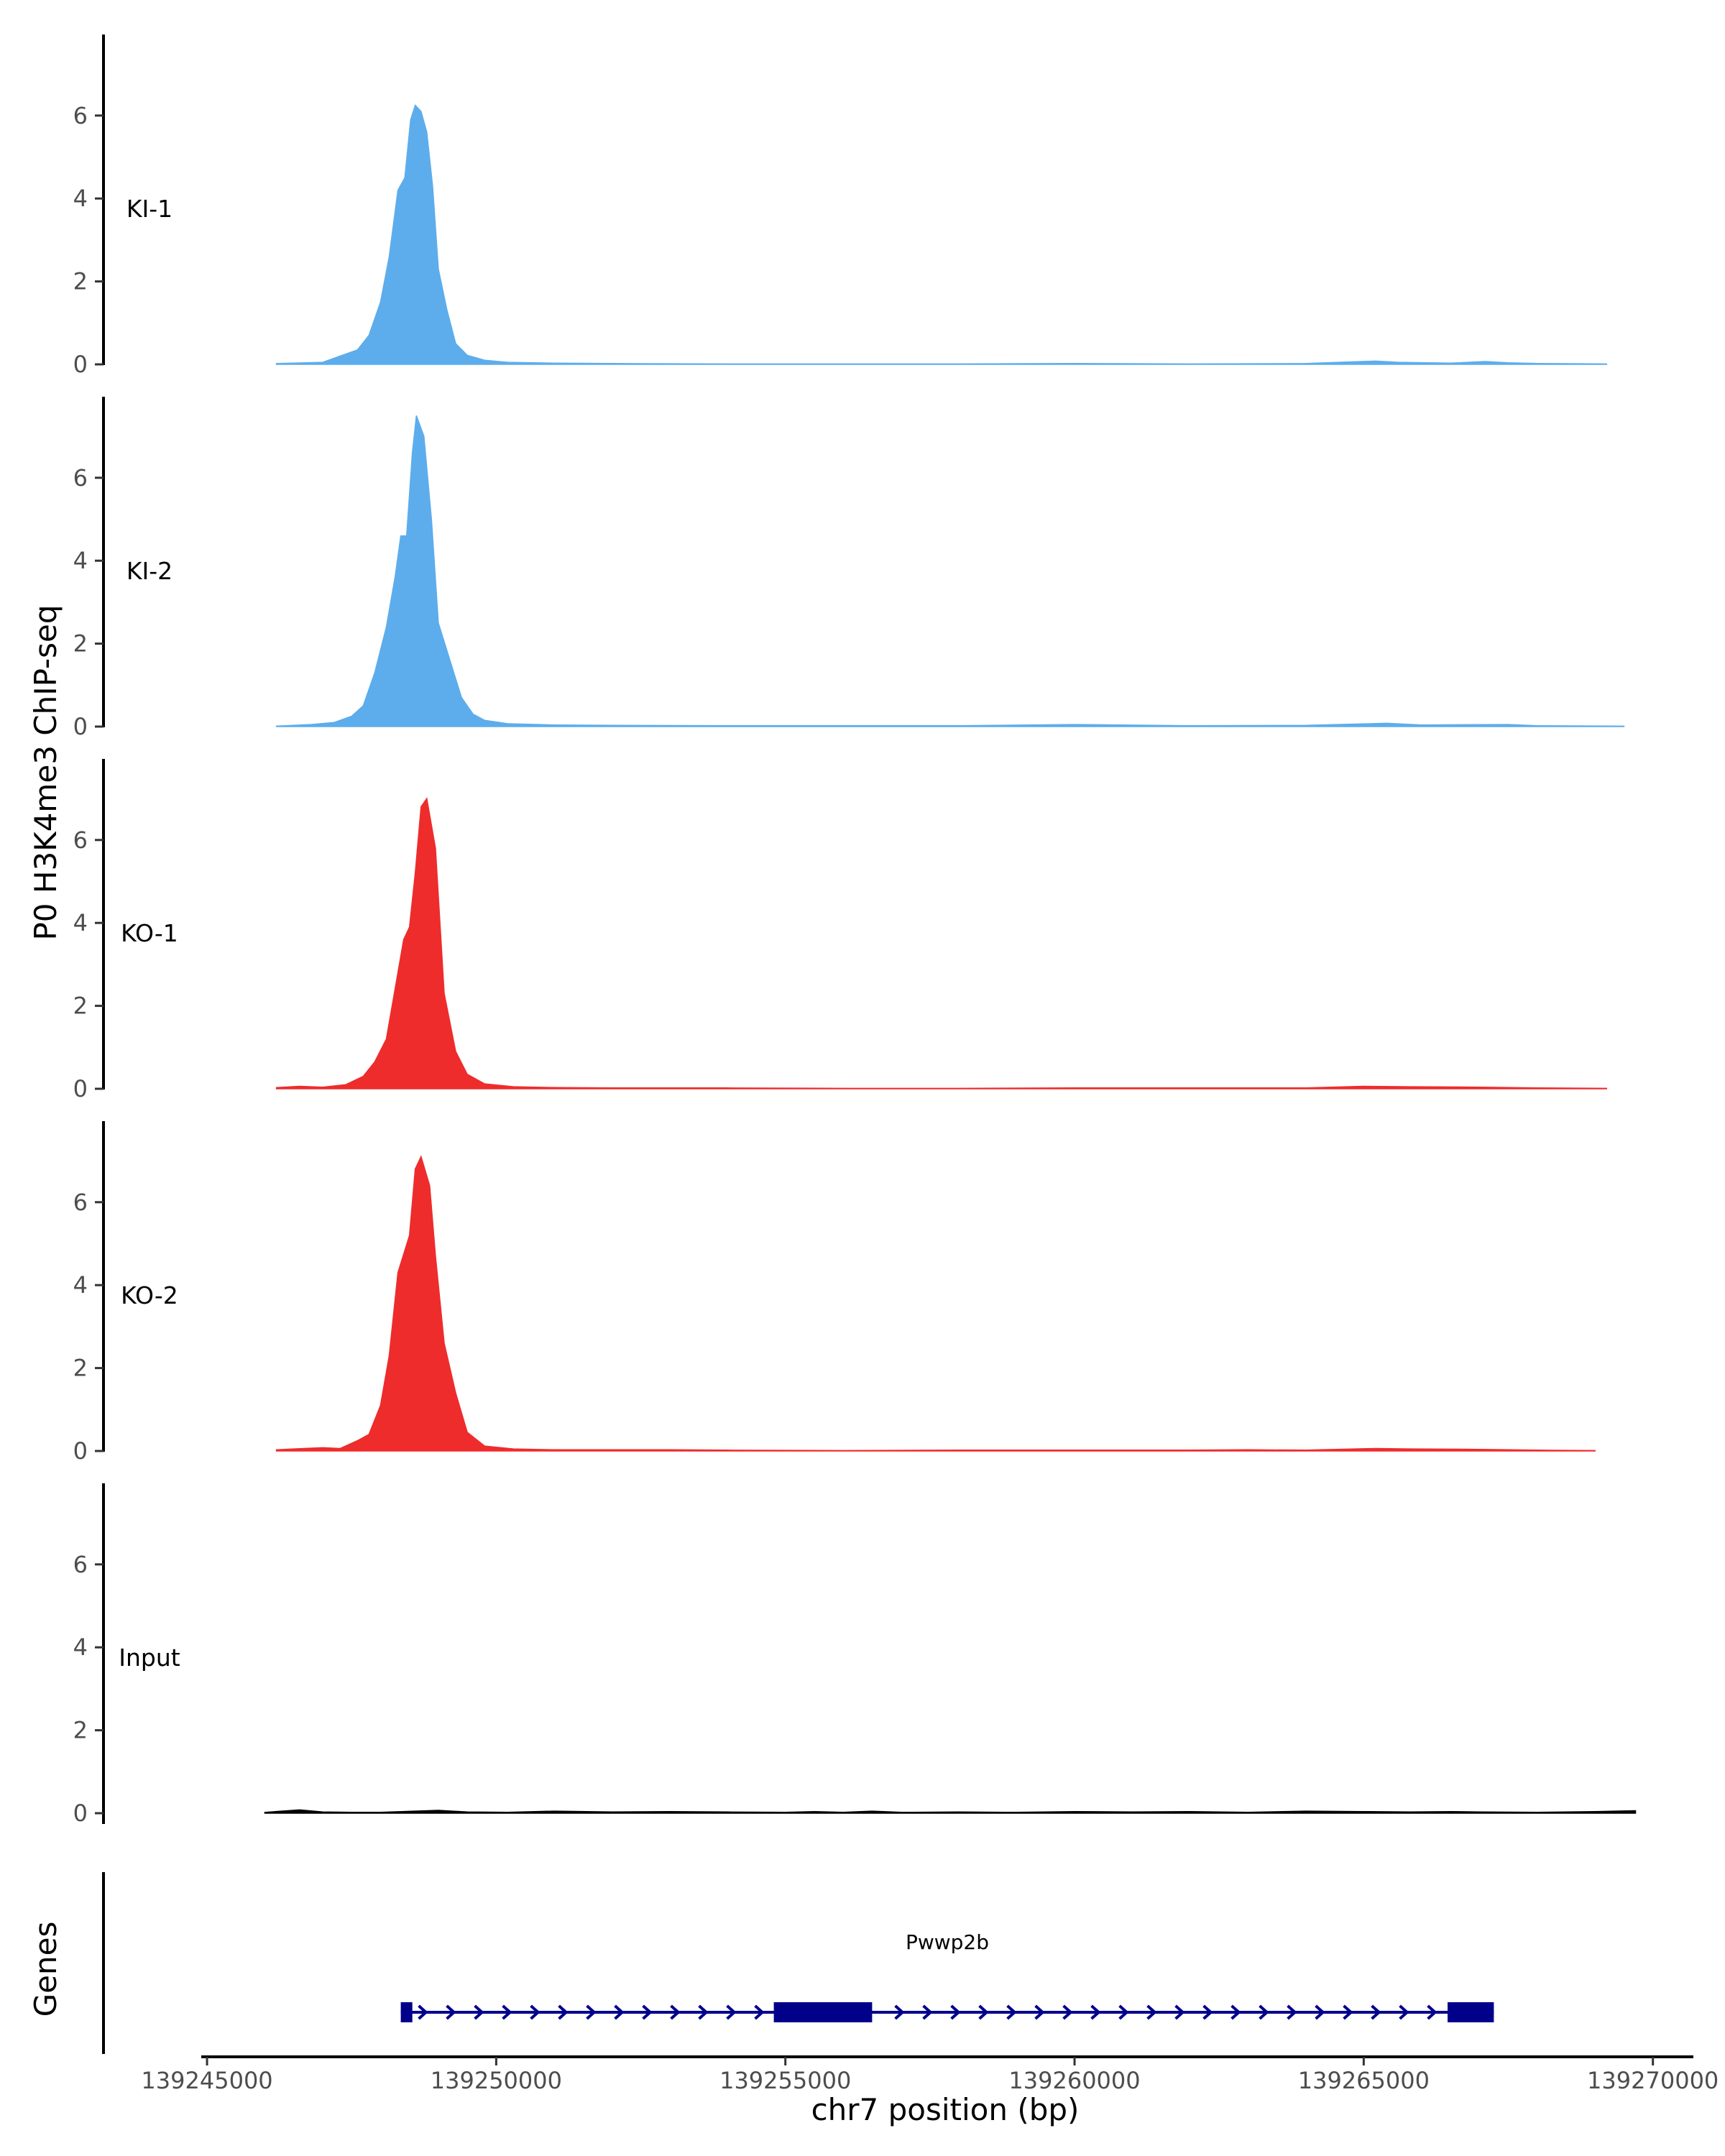 The height and width of the screenshot is (2156, 1725). I want to click on gene-track-label: Genes, so click(45, 1970).